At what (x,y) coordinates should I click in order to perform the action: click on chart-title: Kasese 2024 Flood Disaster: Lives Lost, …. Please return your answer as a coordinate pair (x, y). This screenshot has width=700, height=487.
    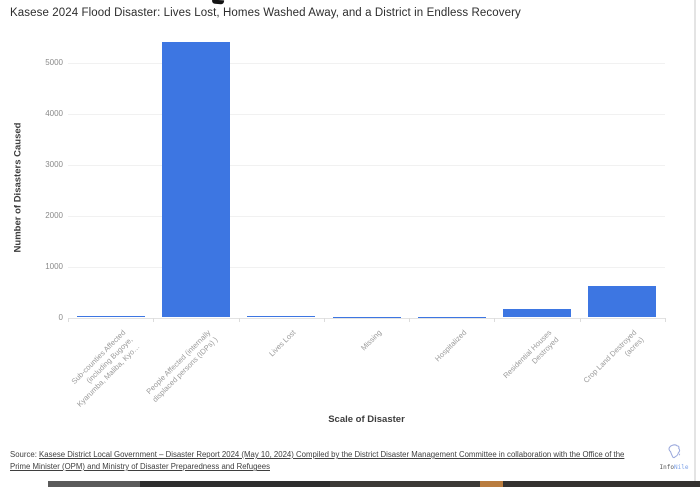
    Looking at the image, I should click on (265, 13).